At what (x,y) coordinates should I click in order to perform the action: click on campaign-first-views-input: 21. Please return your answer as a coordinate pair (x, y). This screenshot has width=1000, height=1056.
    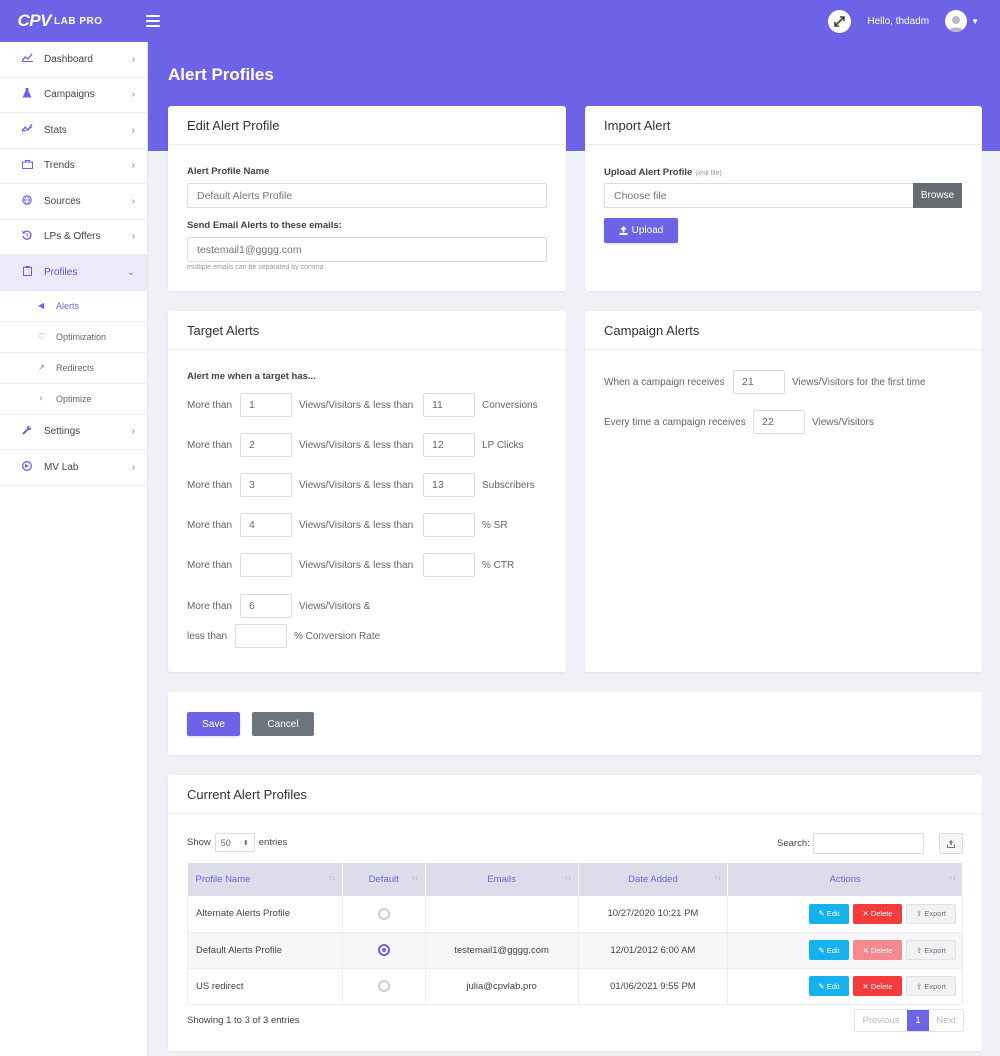
    Looking at the image, I should click on (759, 382).